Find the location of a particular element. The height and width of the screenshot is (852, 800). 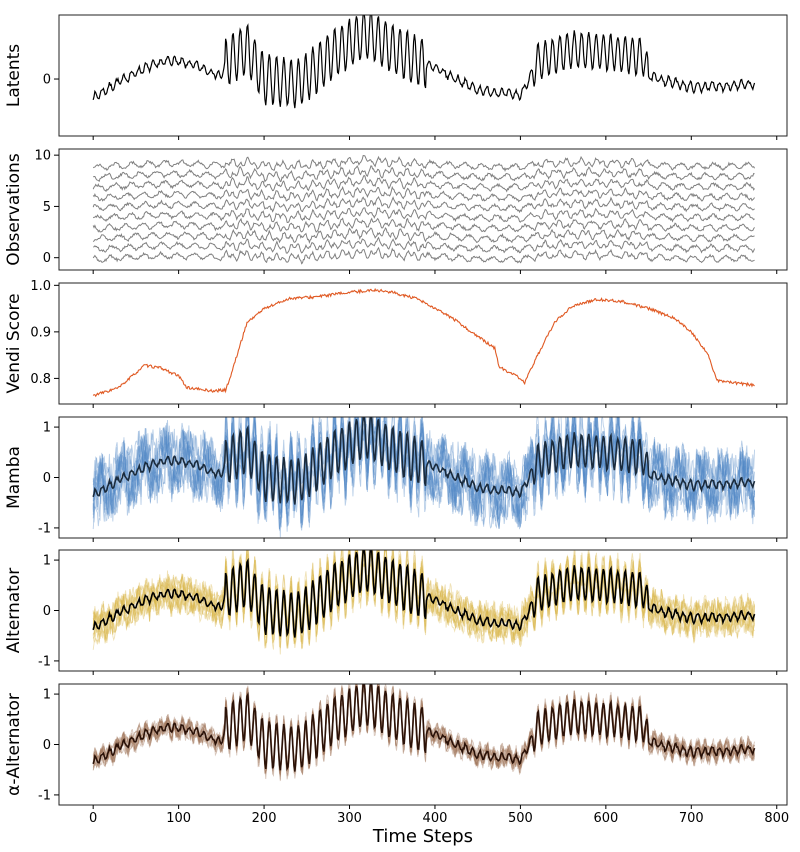

x-tick-label: 300 is located at coordinates (349, 818).